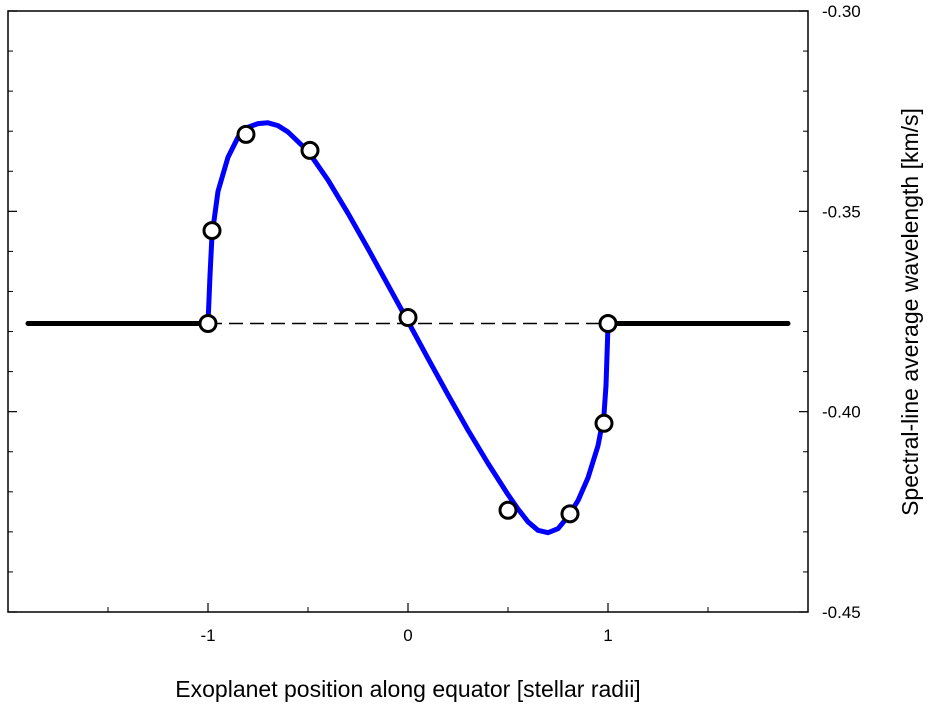 This screenshot has width=931, height=706. What do you see at coordinates (407, 635) in the screenshot?
I see `x-tick-label: 0` at bounding box center [407, 635].